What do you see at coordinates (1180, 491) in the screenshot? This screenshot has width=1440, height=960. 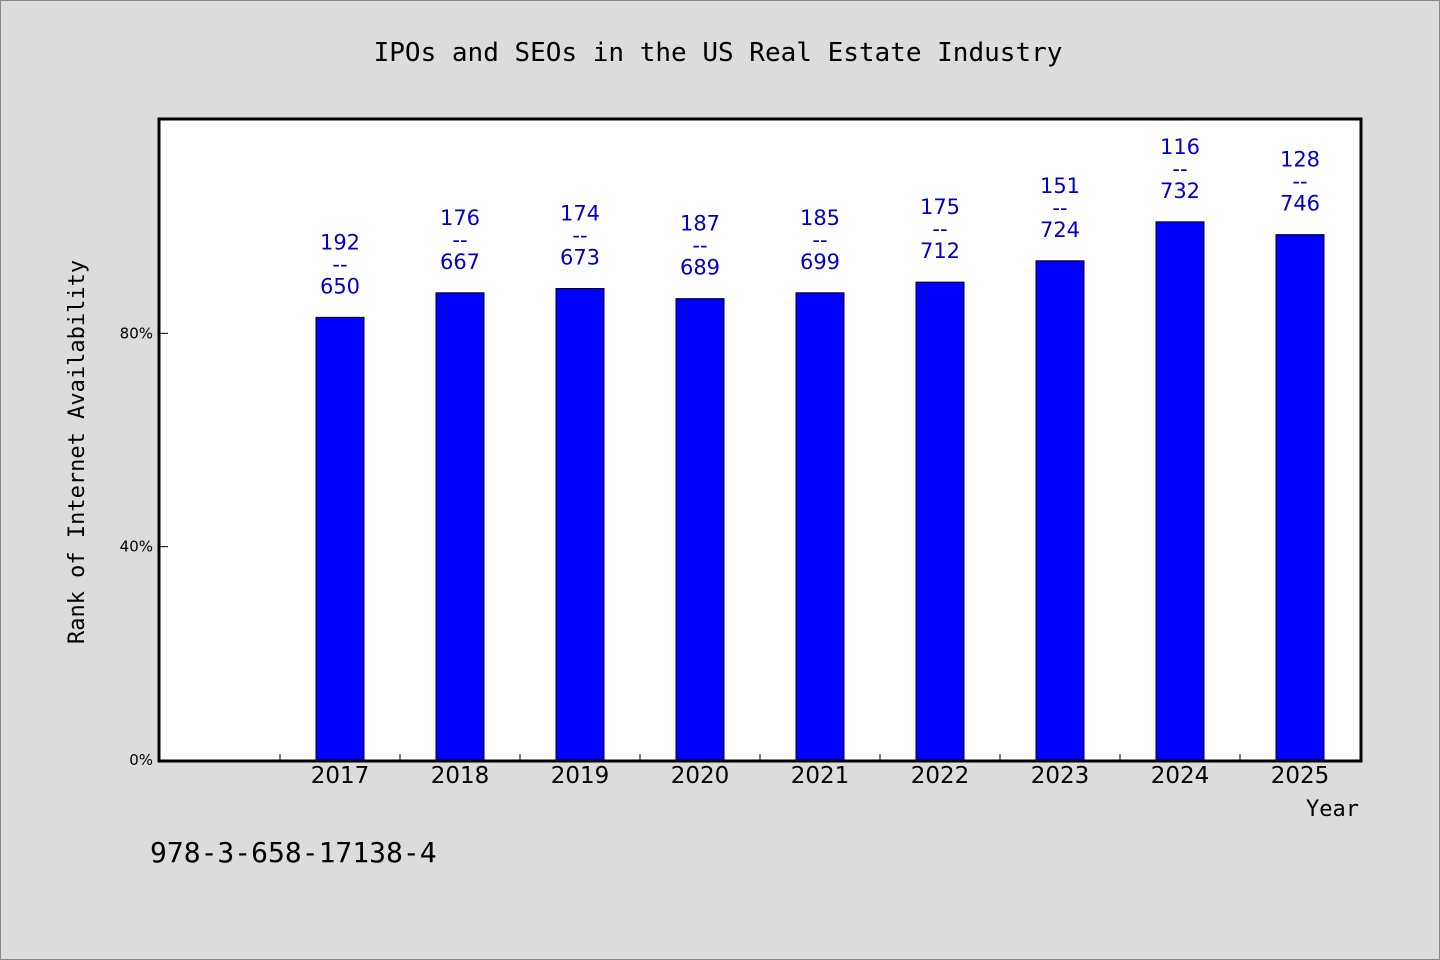 I see `bar-2024` at bounding box center [1180, 491].